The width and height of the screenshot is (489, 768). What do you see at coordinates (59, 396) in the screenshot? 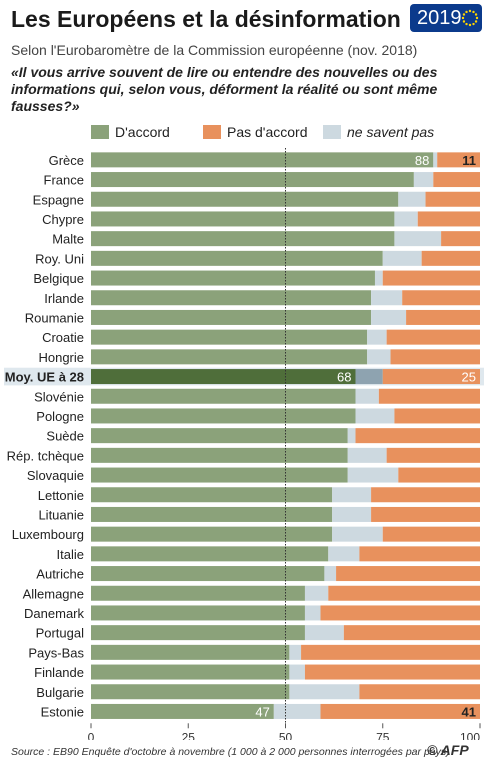
I see `category-label-12: Slovénie` at bounding box center [59, 396].